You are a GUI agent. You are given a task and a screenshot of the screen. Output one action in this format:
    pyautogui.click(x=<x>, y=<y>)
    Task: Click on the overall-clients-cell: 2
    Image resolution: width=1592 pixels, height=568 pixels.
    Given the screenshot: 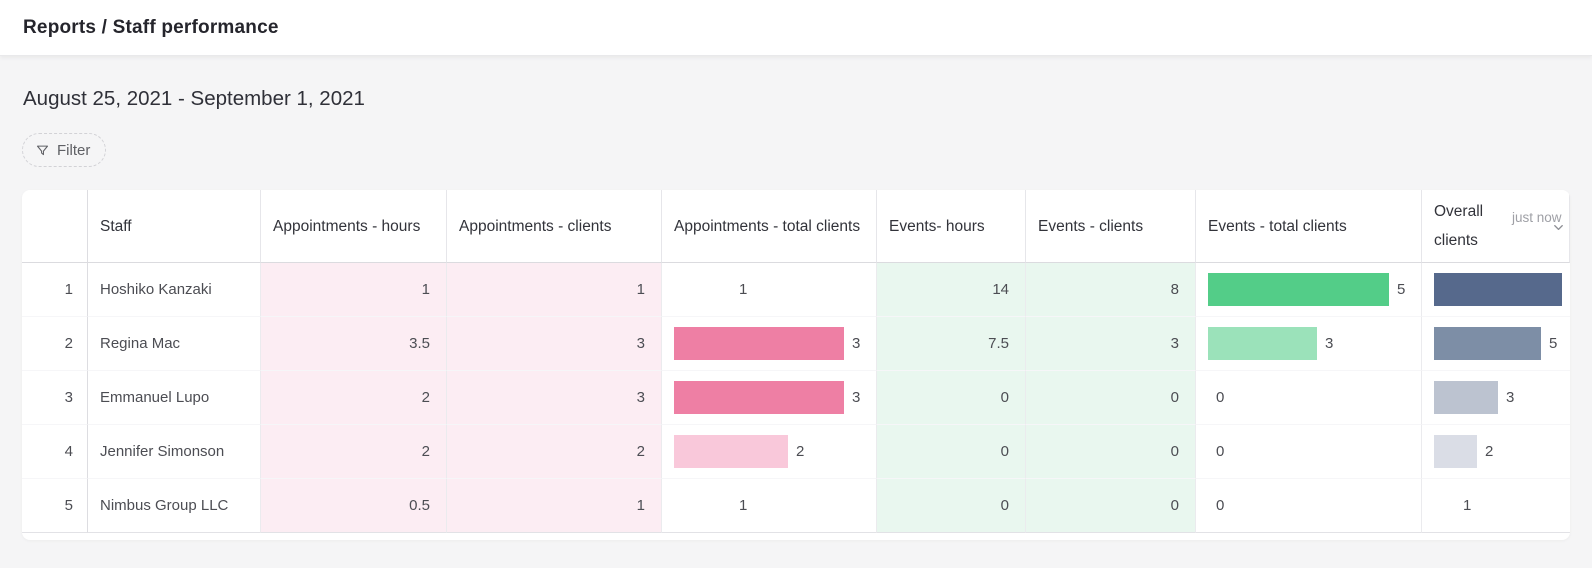 What is the action you would take?
    pyautogui.click(x=1496, y=452)
    